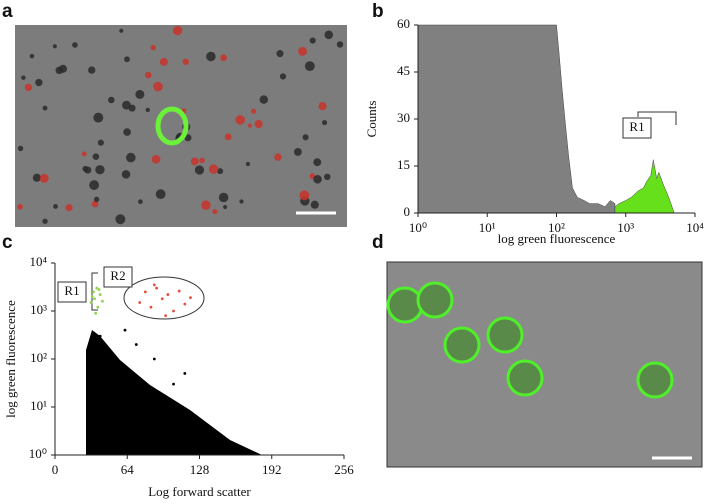 The width and height of the screenshot is (709, 504). Describe the element at coordinates (272, 469) in the screenshot. I see `x-tick-label: 192` at that location.